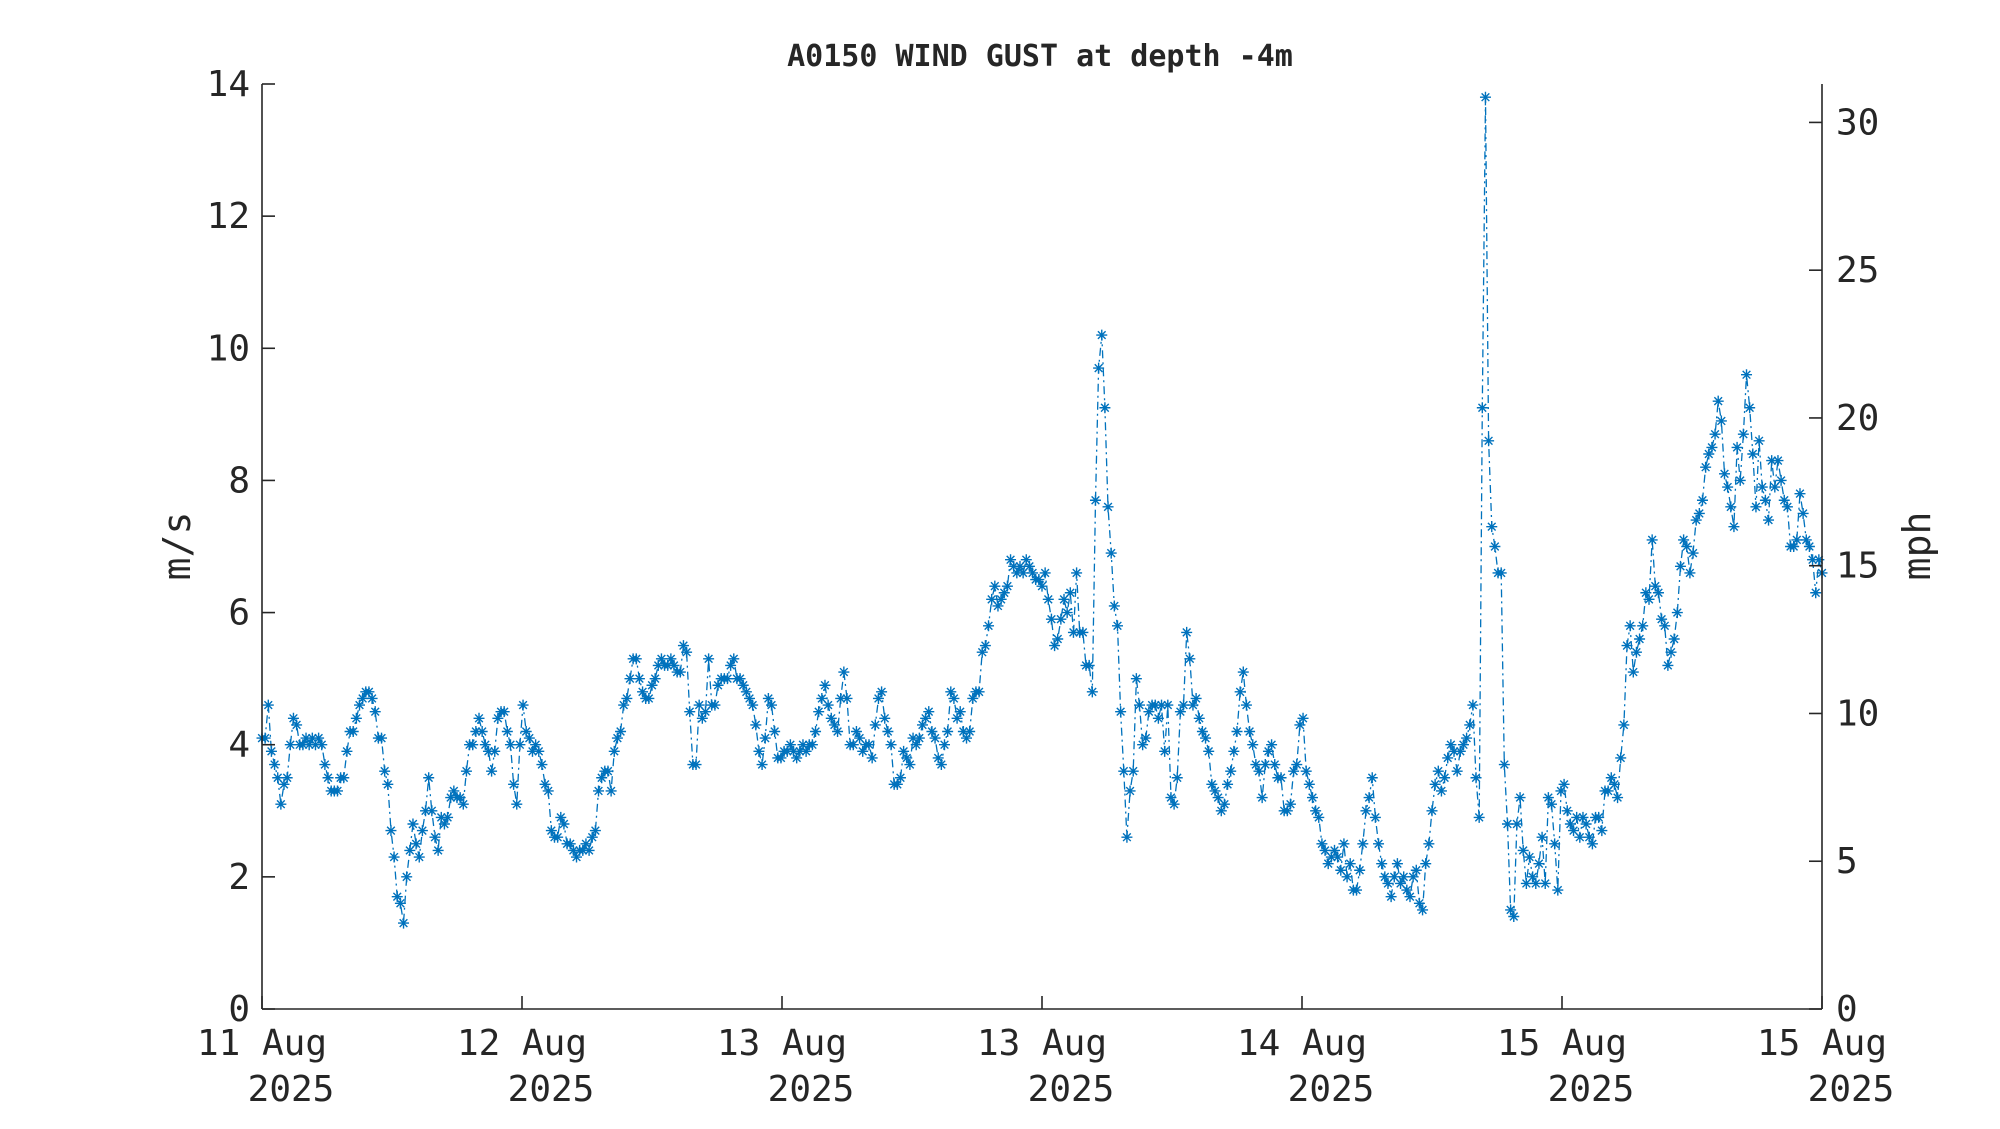 This screenshot has height=1129, width=2000. I want to click on y-axis-ticks: 0 2 4 6 8 10 12 14, so click(241, 547).